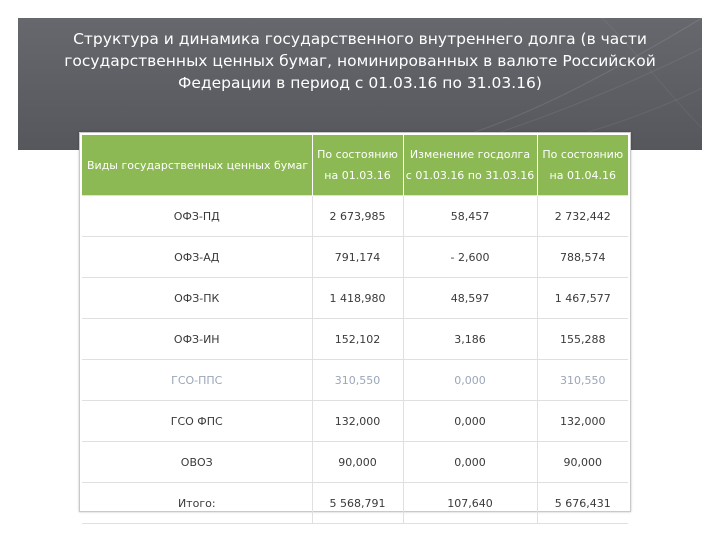 Image resolution: width=720 pixels, height=540 pixels. I want to click on cell-balance-end: 2 732,442, so click(582, 216).